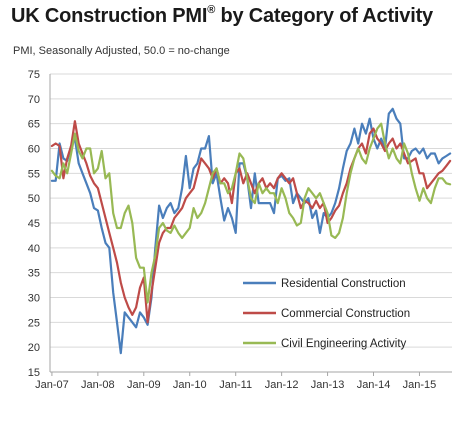 The width and height of the screenshot is (460, 422). I want to click on x-tick-label-Jan-07: Jan-07, so click(52, 385).